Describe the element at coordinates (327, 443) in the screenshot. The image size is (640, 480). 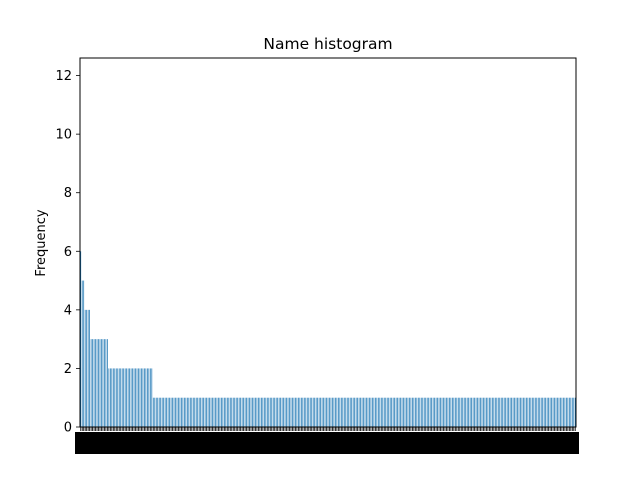
I see `x-tick-labels-overlap` at that location.